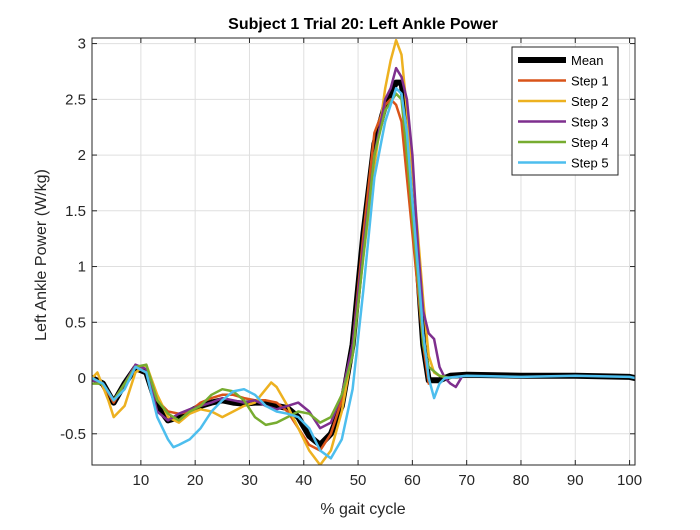 This screenshot has width=700, height=530. Describe the element at coordinates (82, 44) in the screenshot. I see `y-tick-label: 3` at that location.